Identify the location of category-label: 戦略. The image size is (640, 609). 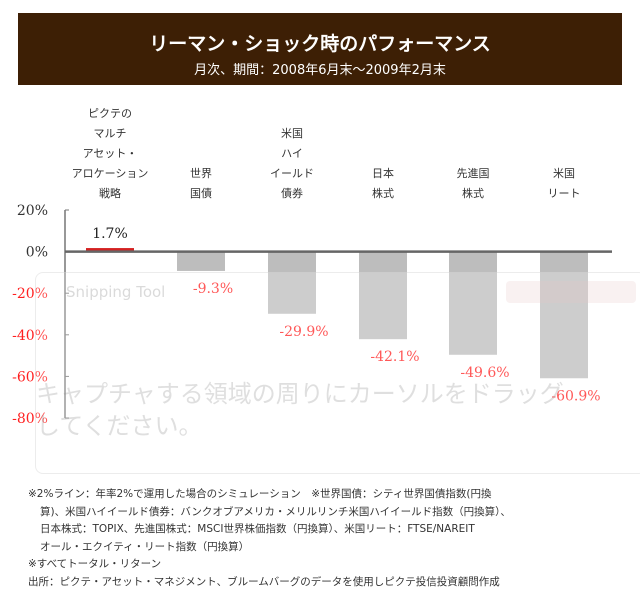
(110, 193).